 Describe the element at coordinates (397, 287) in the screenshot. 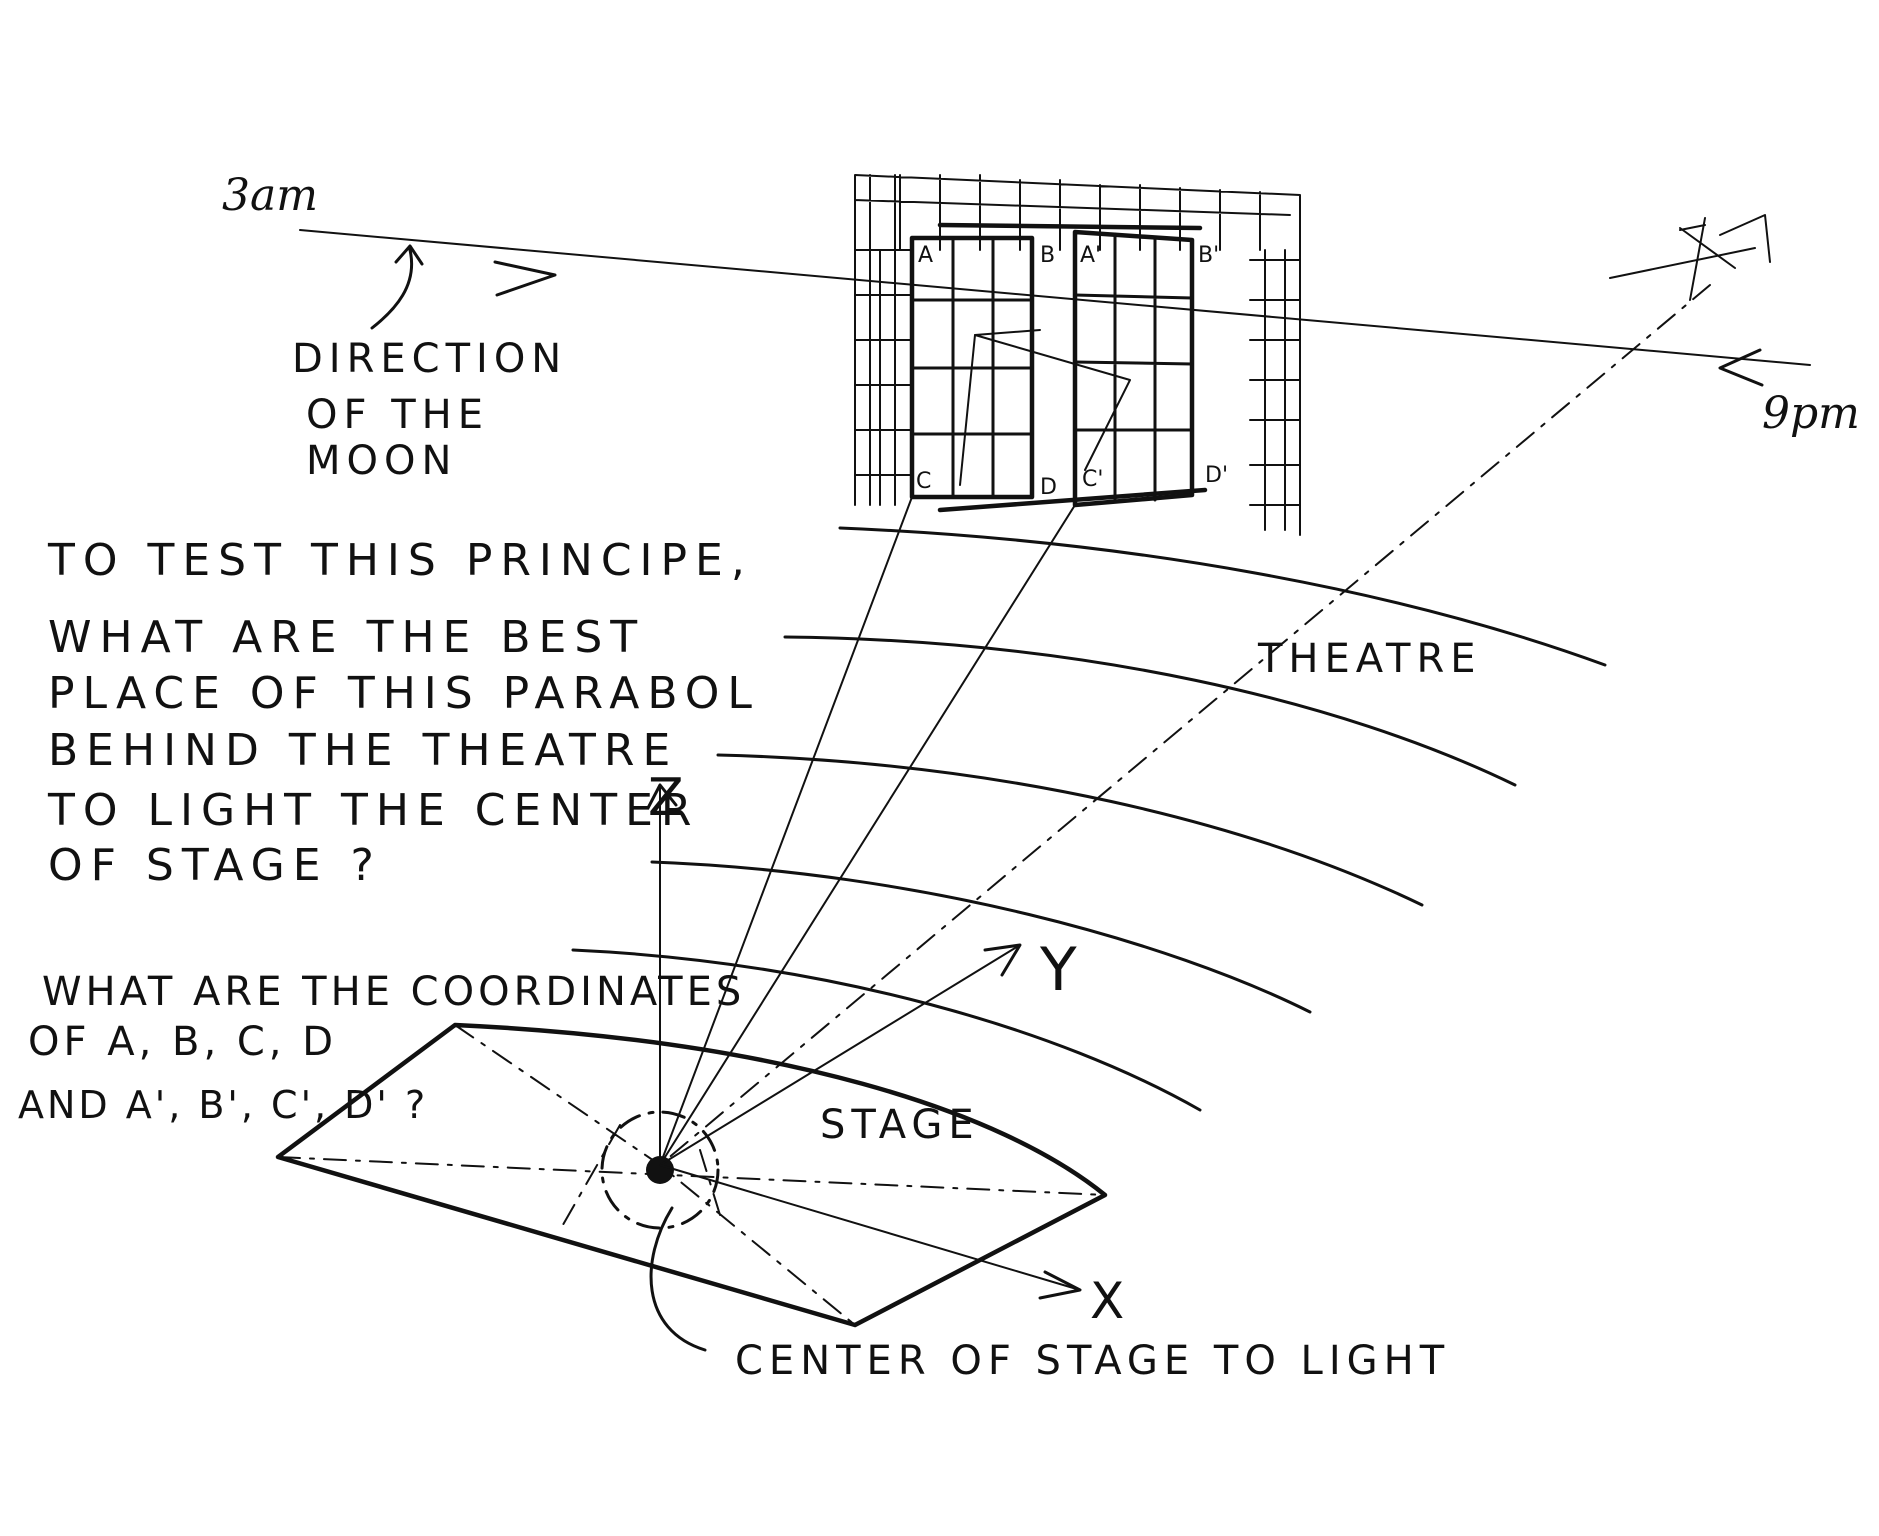

I see `pointer-arrow-icon` at that location.